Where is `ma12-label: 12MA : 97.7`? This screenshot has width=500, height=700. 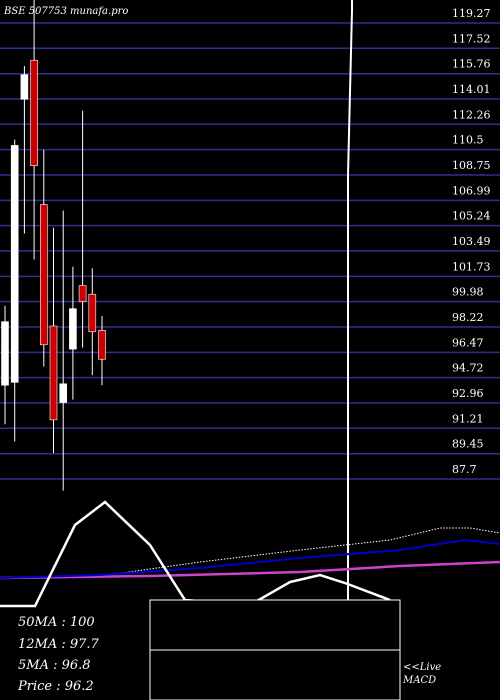 ma12-label: 12MA : 97.7 is located at coordinates (59, 644).